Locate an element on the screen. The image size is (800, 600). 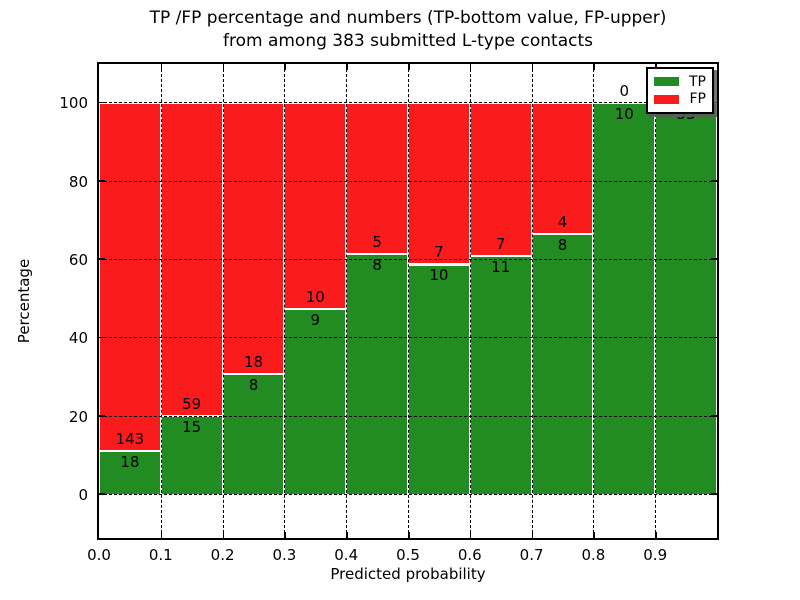
legend: TP FP is located at coordinates (680, 90).